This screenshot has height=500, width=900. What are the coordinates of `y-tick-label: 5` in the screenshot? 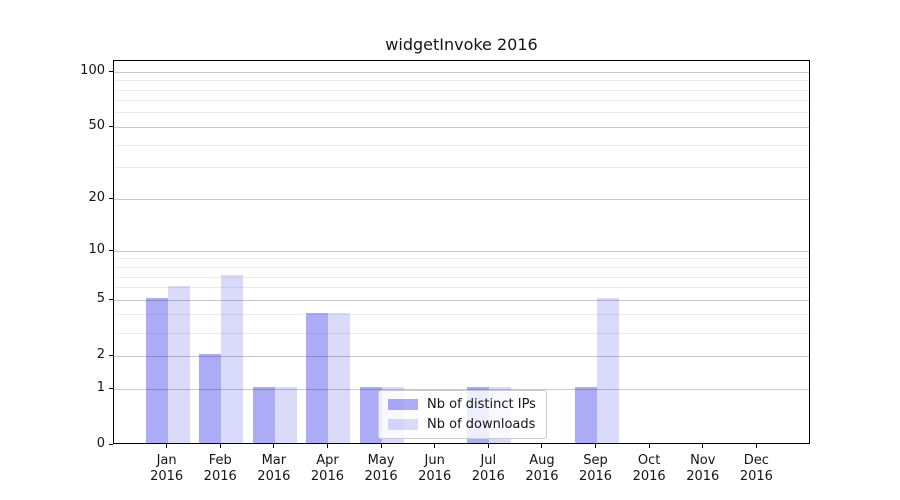 It's located at (100, 299).